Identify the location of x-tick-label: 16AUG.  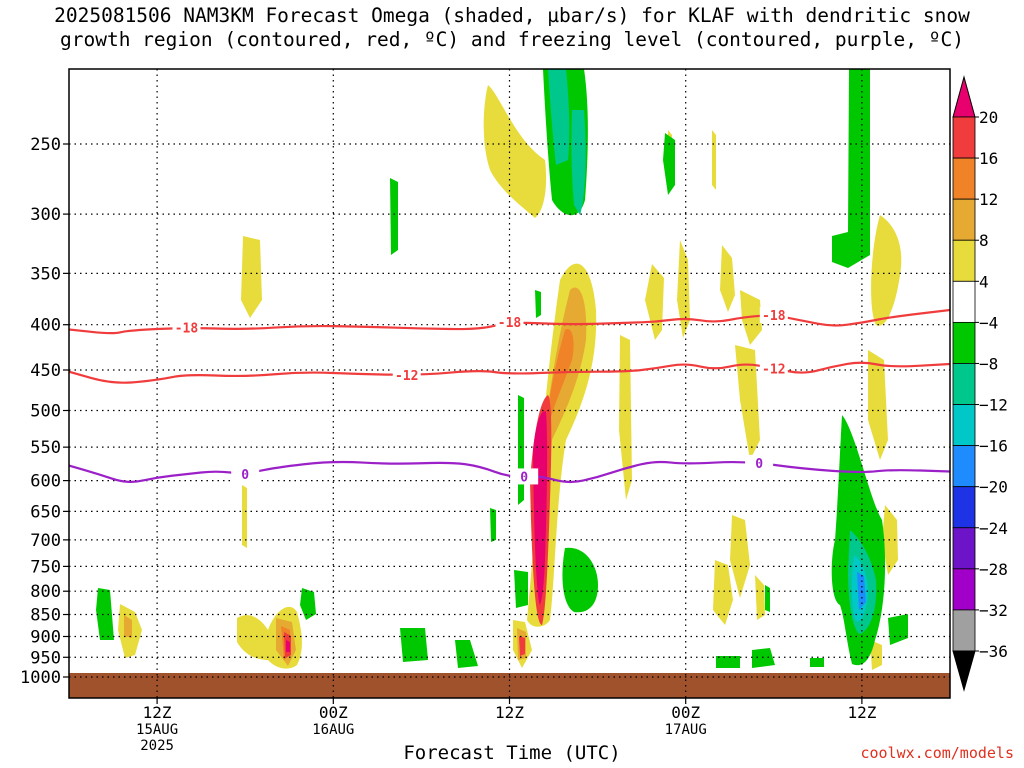
(333, 730).